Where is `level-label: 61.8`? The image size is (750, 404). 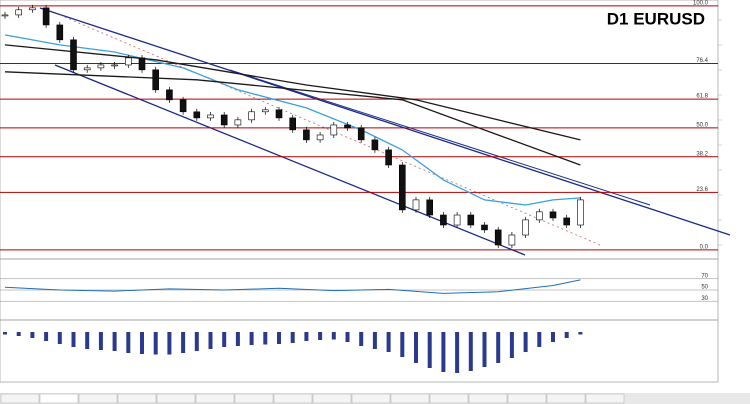 level-label: 61.8 is located at coordinates (702, 97).